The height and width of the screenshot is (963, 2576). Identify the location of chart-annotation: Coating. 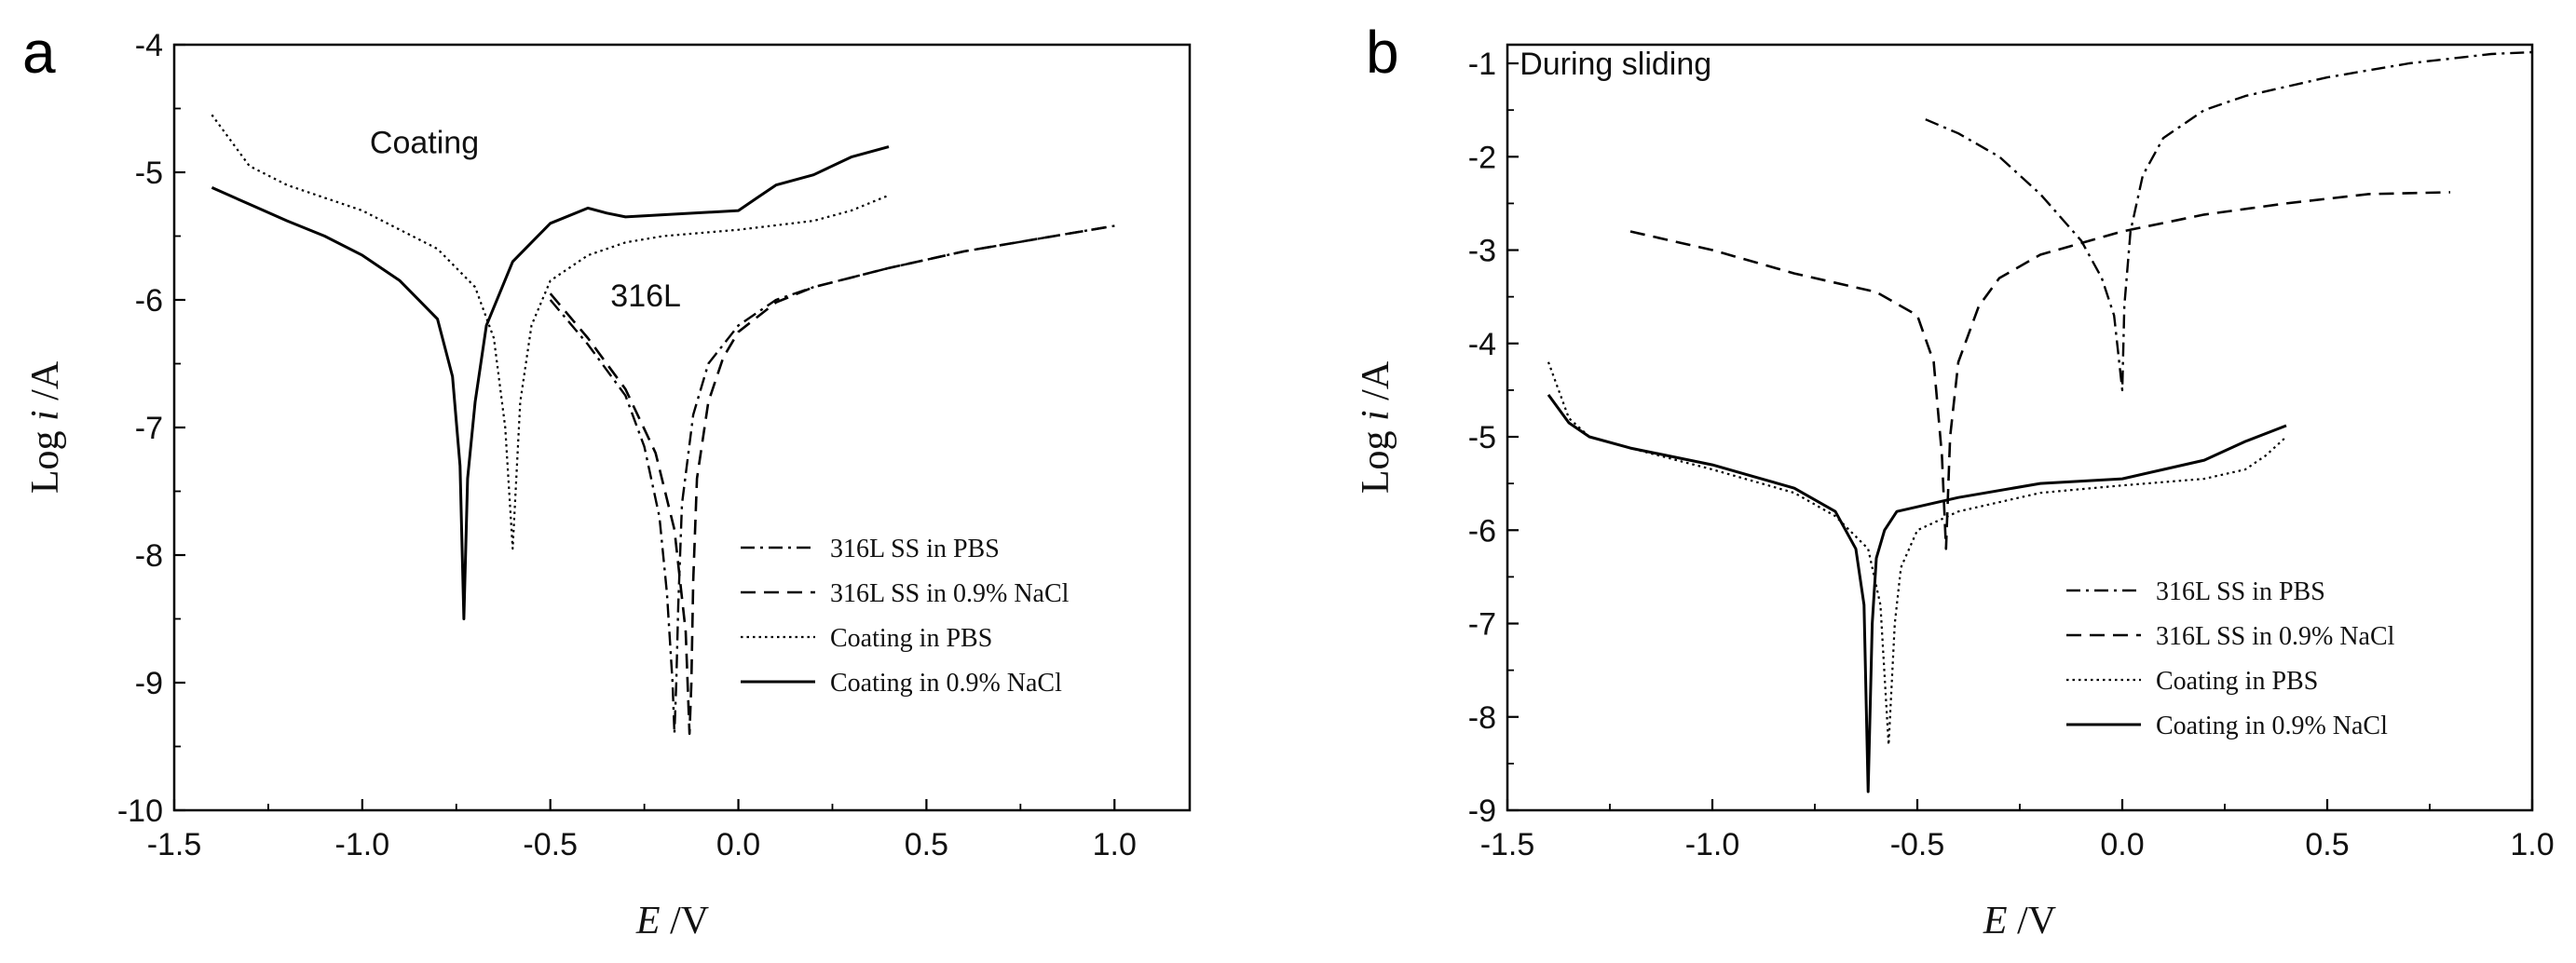
(424, 142).